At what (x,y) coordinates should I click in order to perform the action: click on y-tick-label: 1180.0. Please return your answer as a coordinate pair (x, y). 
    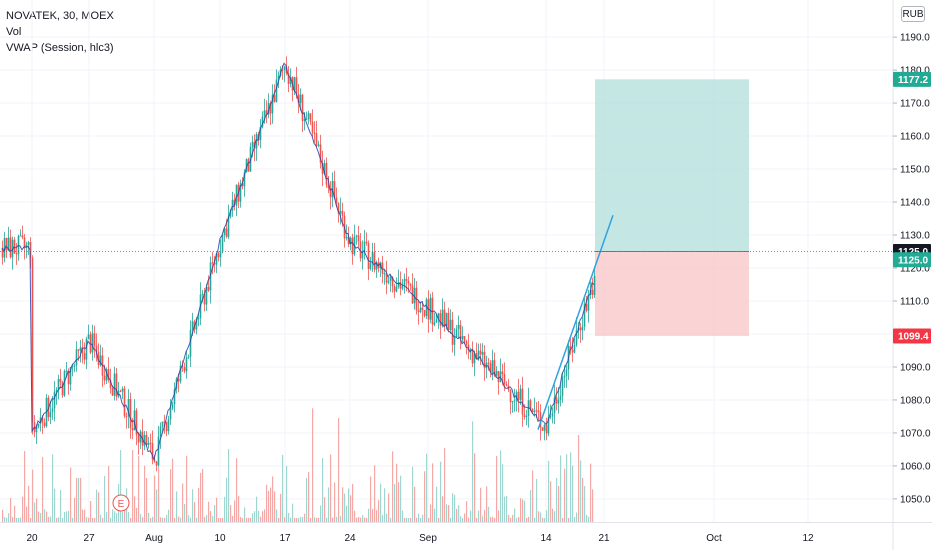
    Looking at the image, I should click on (915, 71).